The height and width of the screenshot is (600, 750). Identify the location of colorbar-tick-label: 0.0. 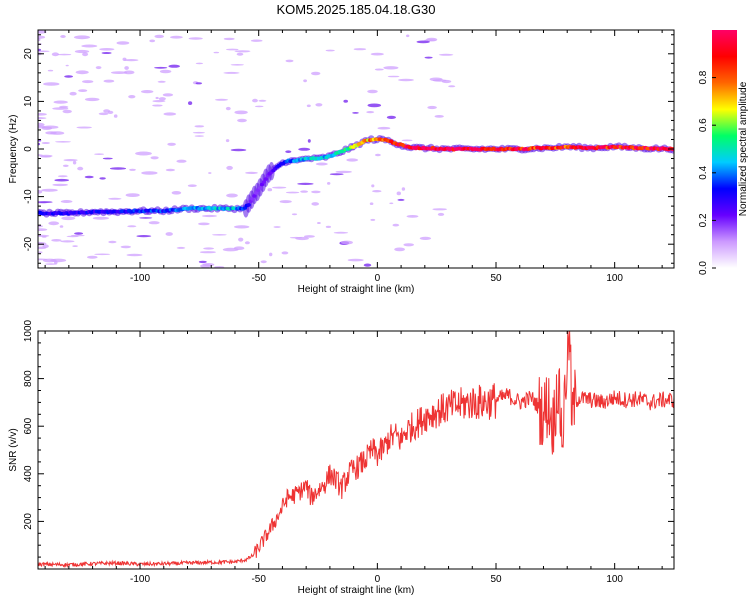
(703, 268).